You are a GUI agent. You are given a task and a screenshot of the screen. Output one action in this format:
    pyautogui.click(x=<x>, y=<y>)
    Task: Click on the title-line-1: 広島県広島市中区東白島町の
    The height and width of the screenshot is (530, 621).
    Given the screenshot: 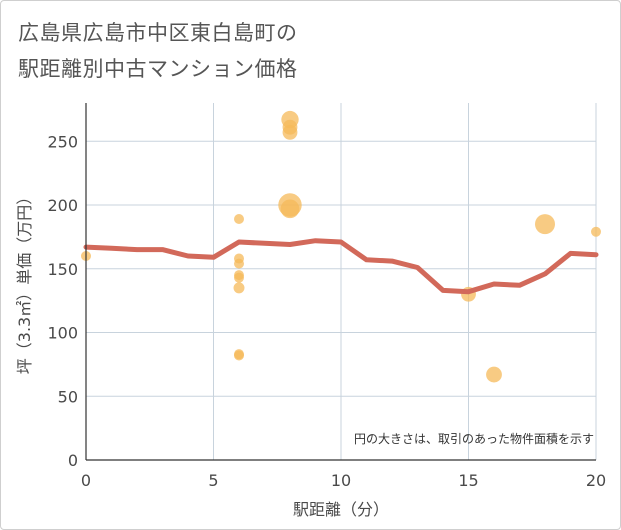 What is the action you would take?
    pyautogui.click(x=158, y=33)
    